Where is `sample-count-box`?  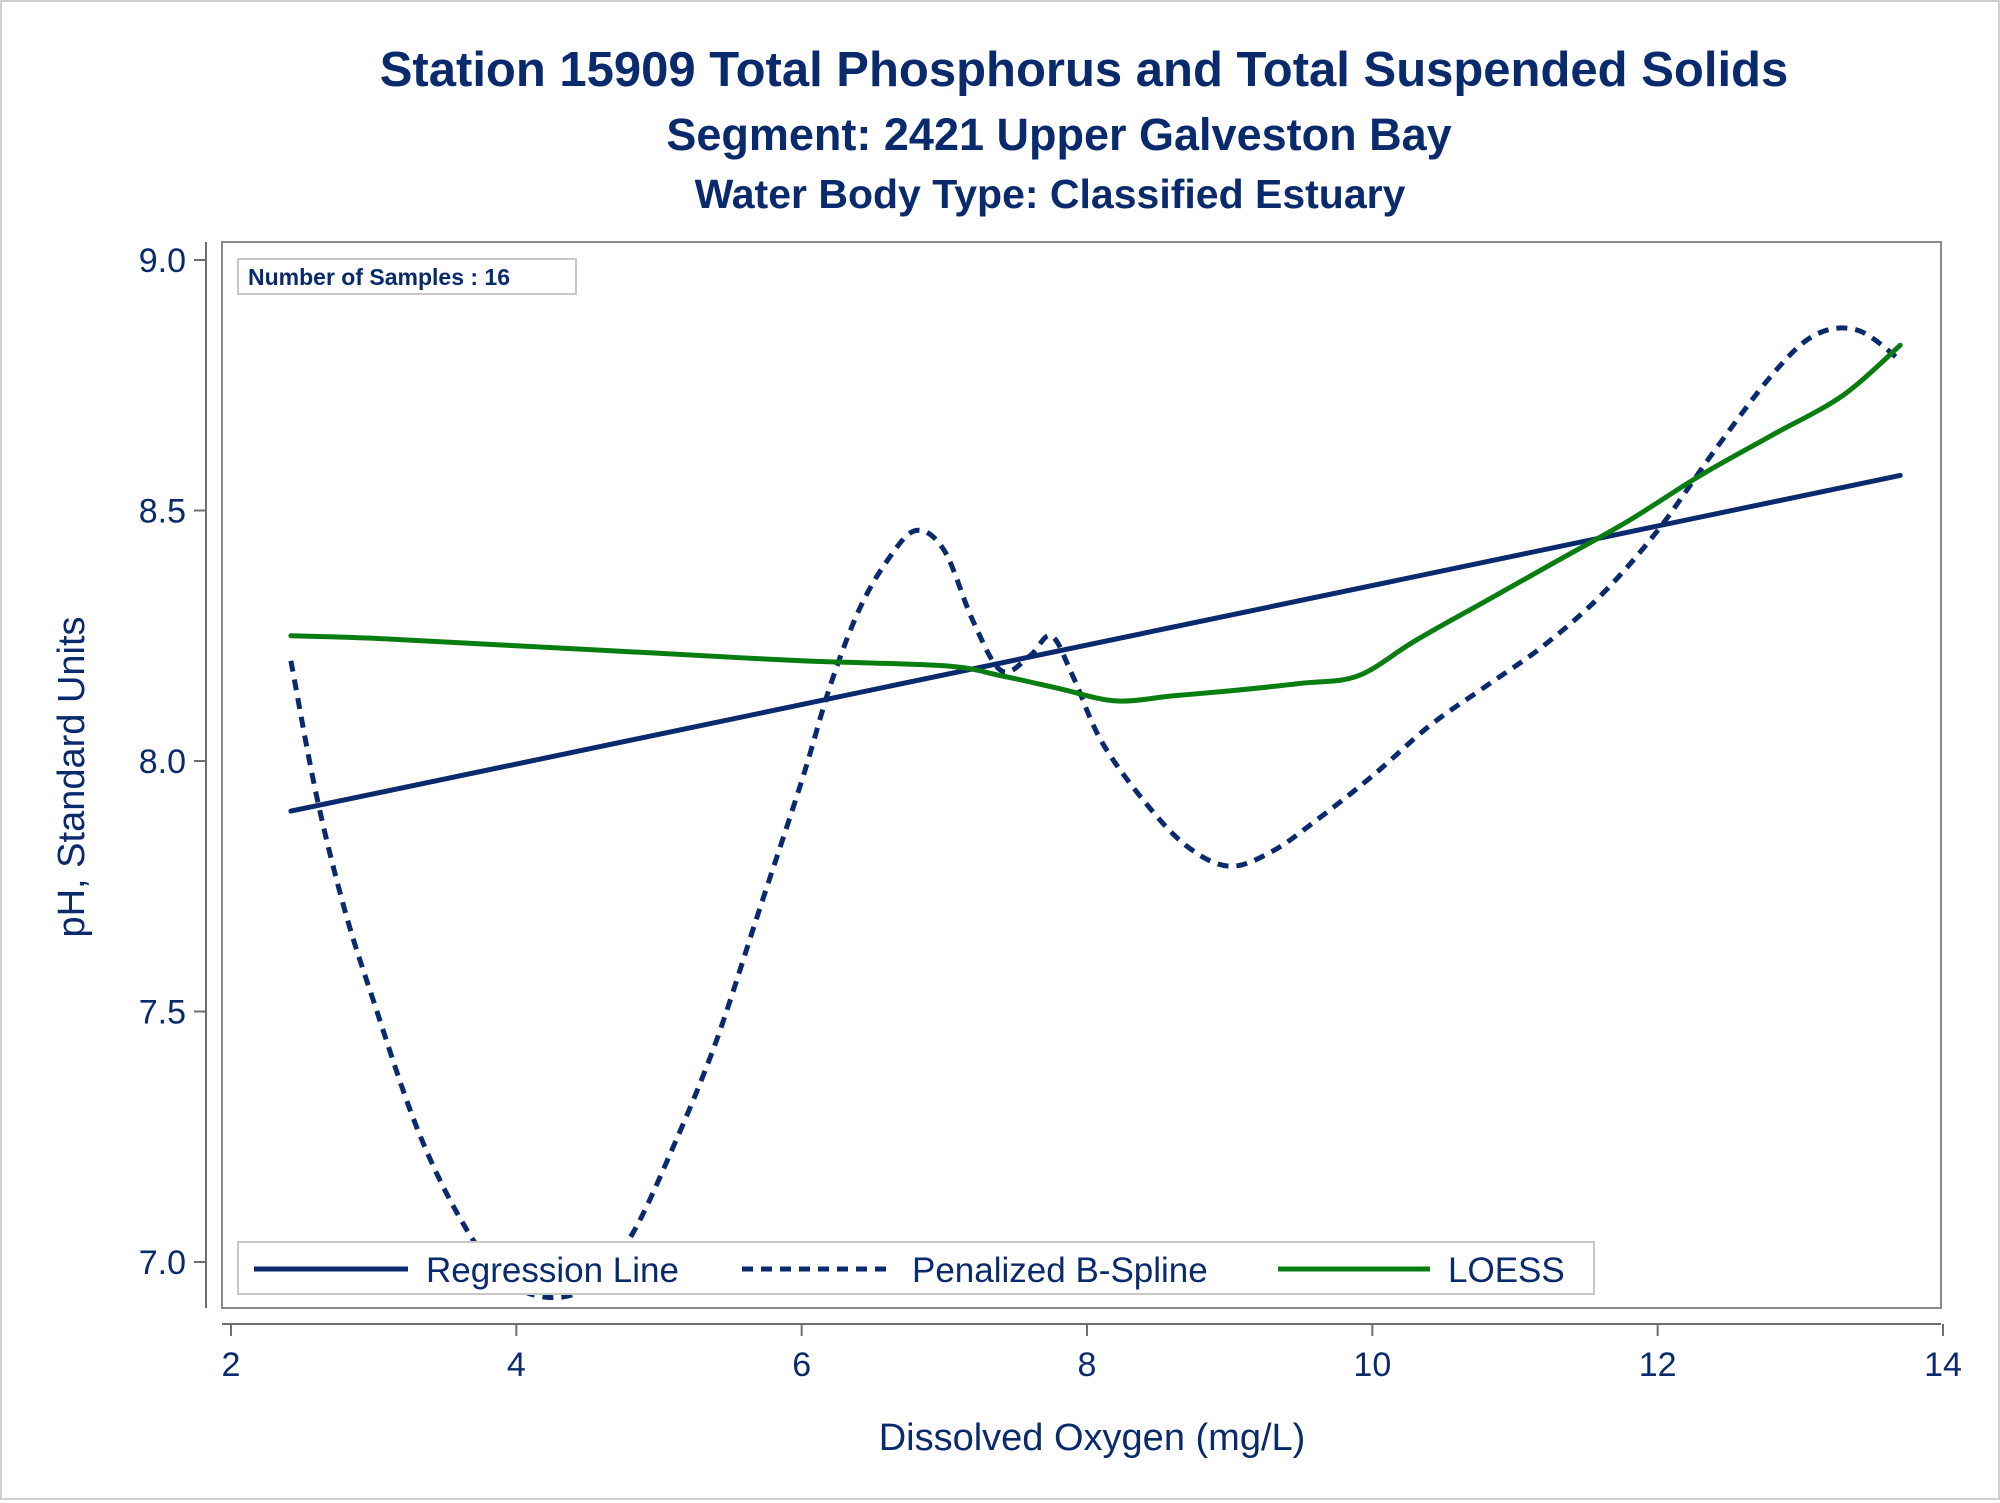
sample-count-box is located at coordinates (407, 276).